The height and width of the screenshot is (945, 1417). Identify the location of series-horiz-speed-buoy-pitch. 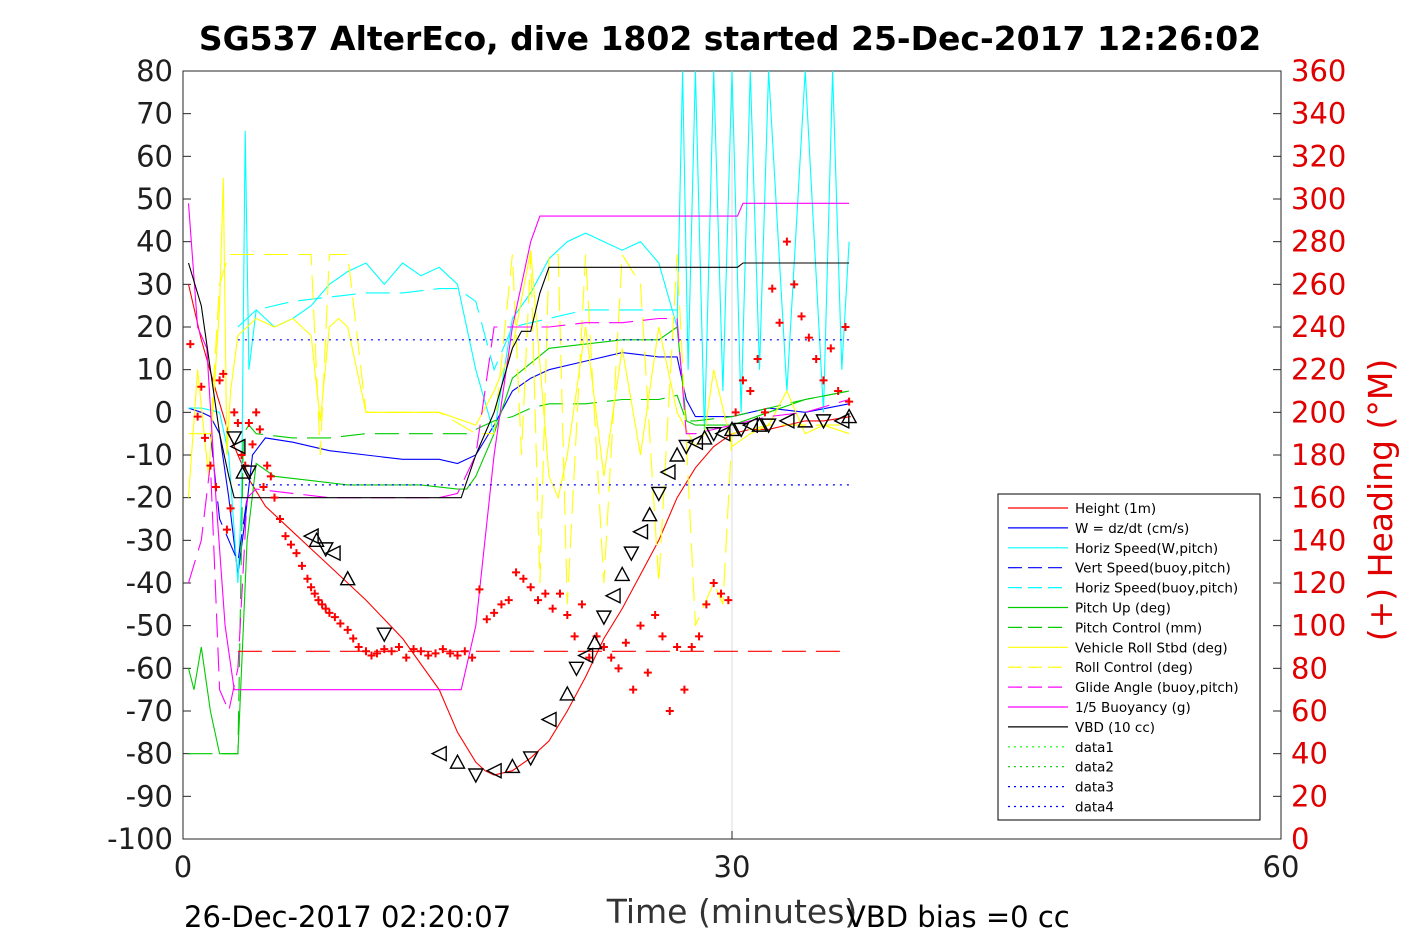
(457, 330).